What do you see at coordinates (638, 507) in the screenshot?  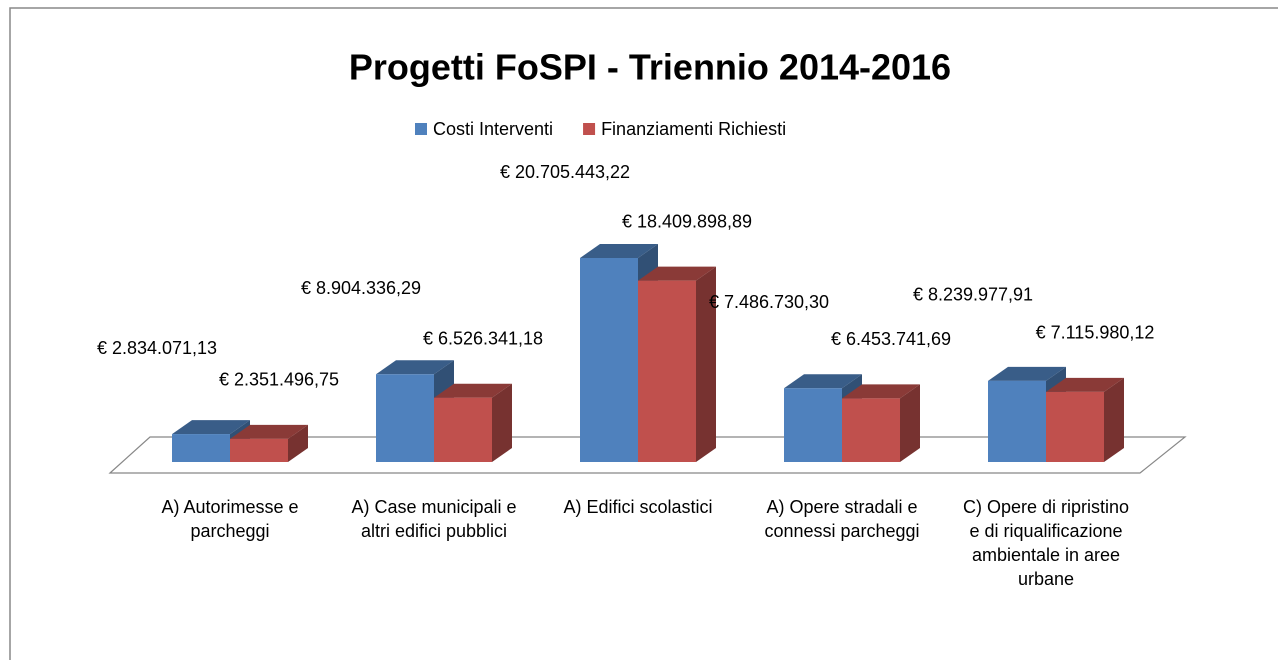 I see `category-label: A) Edifici scolastici` at bounding box center [638, 507].